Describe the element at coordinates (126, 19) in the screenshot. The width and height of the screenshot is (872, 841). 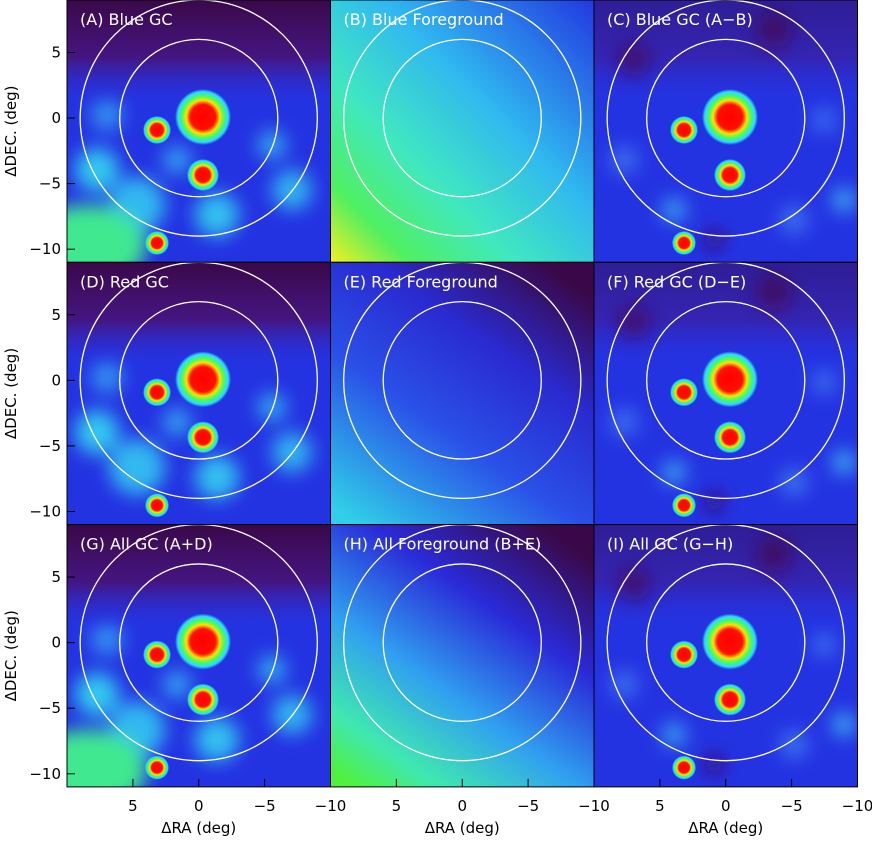
I see `panel-title: (A) Blue GC` at that location.